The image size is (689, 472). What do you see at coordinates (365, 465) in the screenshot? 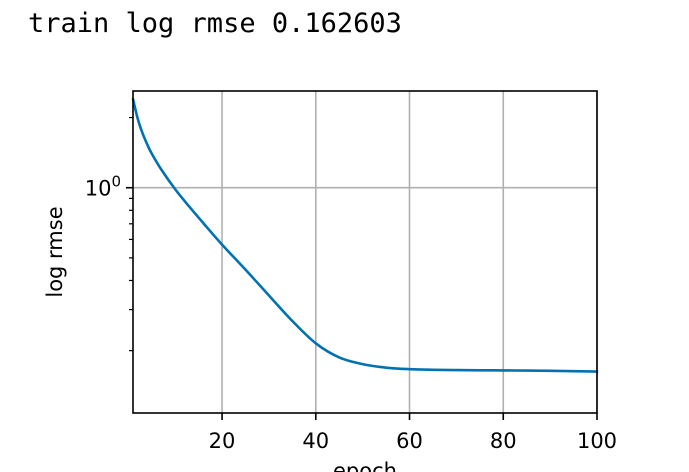
I see `x-axis-label: epoch` at bounding box center [365, 465].